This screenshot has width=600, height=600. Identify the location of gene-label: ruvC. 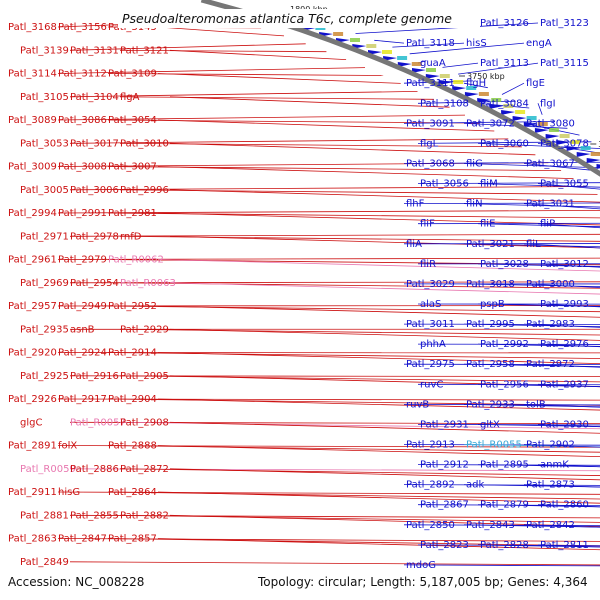
(431, 384).